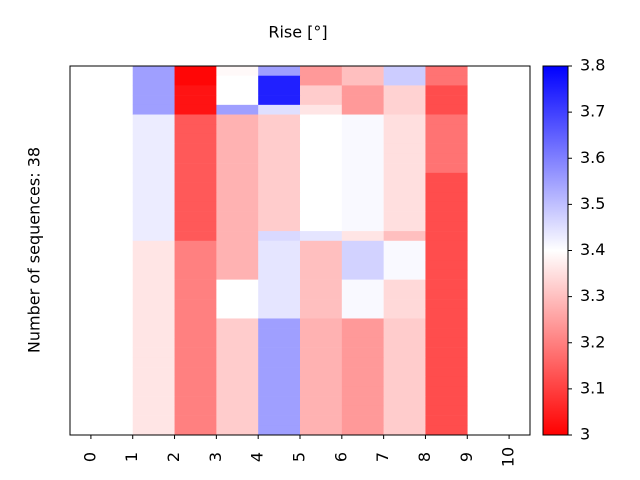 This screenshot has height=480, width=640. Describe the element at coordinates (89, 457) in the screenshot. I see `x-tick-label: 0` at that location.